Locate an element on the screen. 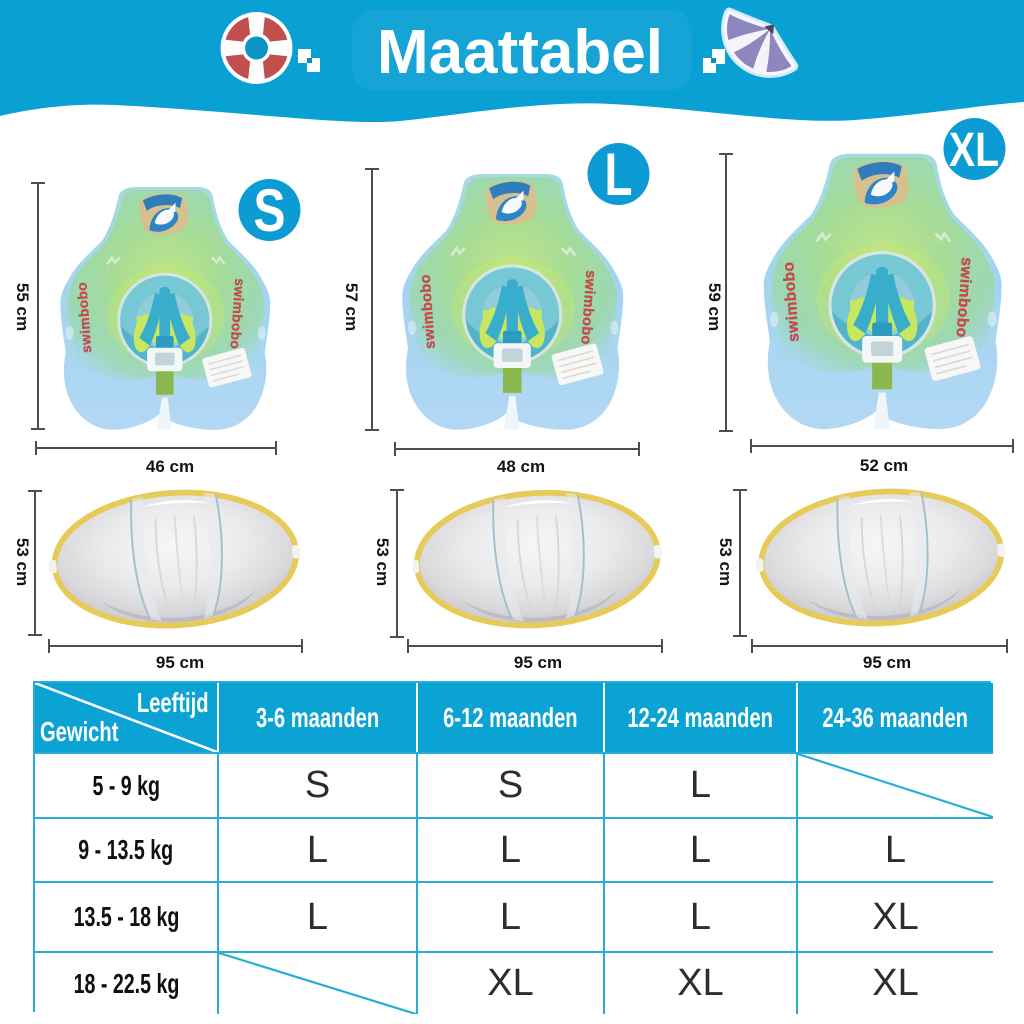  svg-text: Maattabel is located at coordinates (520, 52).